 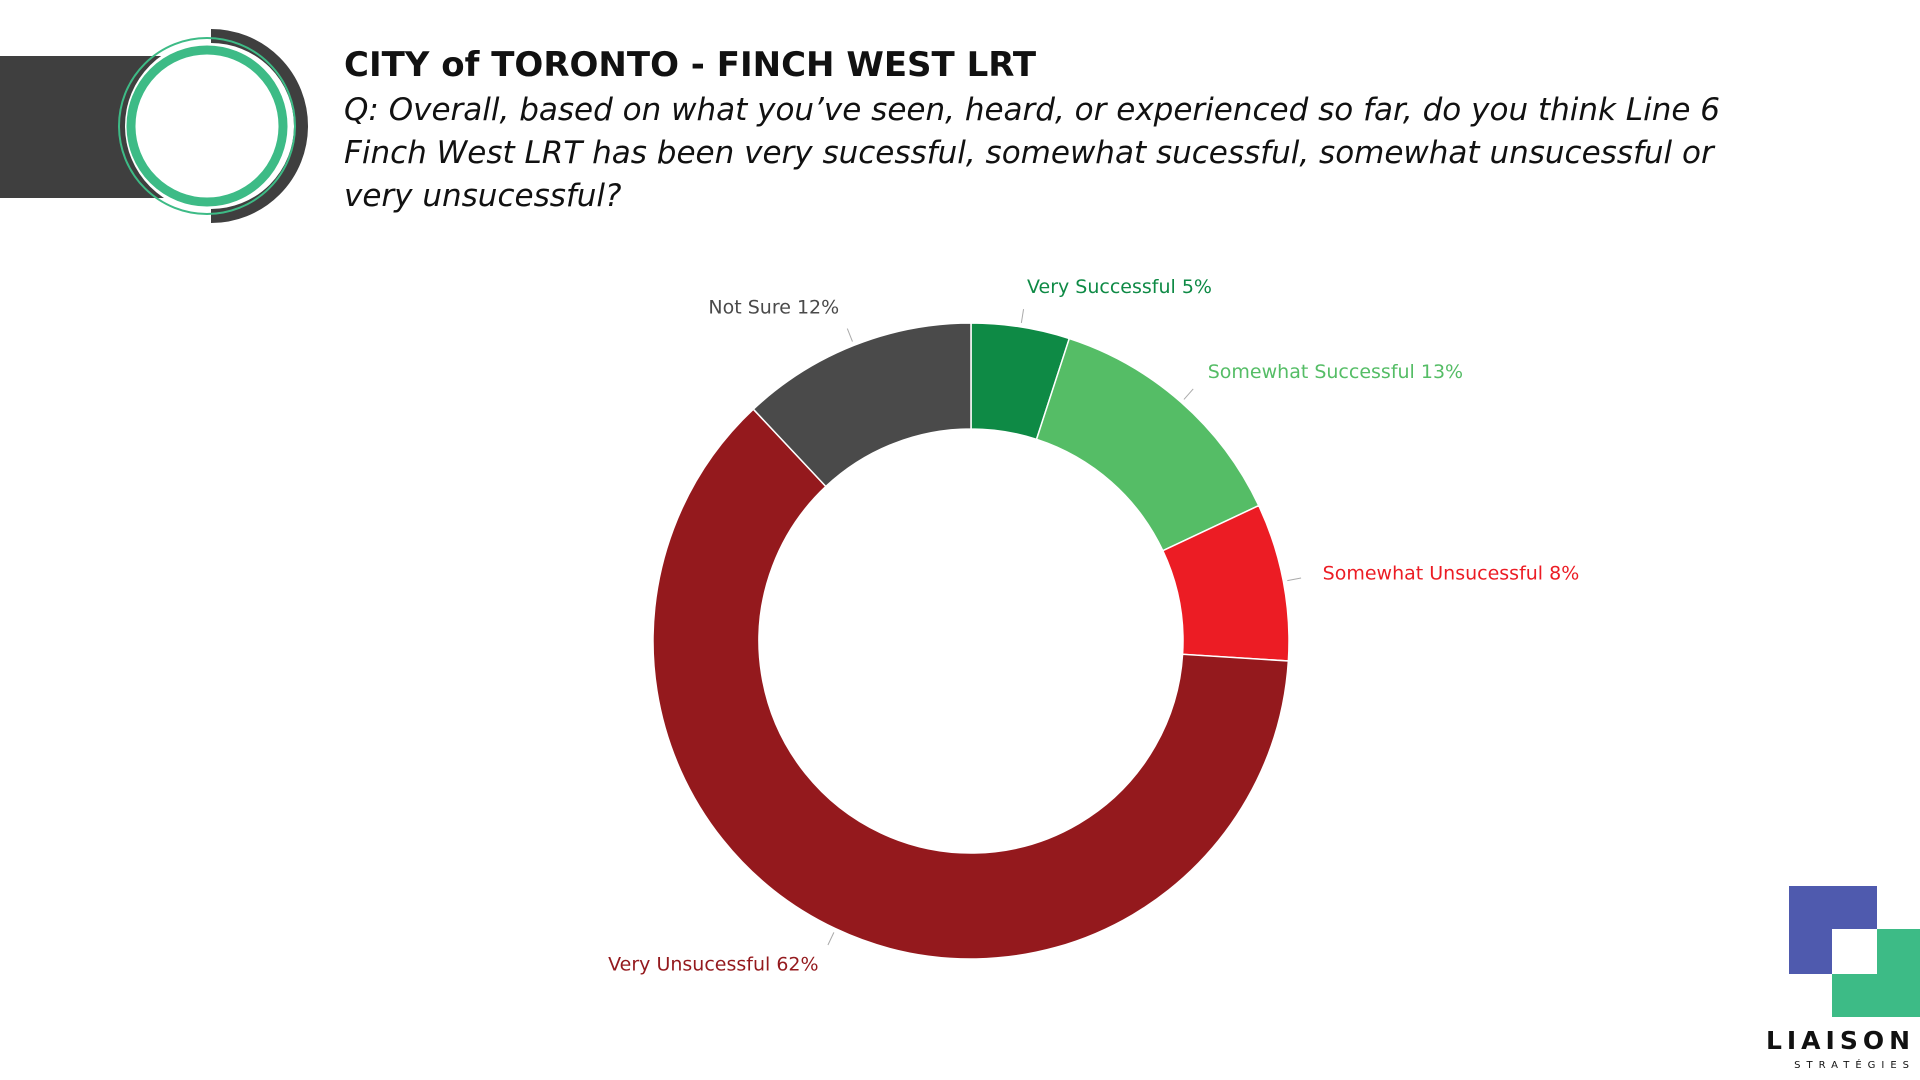 What do you see at coordinates (1843, 978) in the screenshot?
I see `logo: LIAISON STRATÉGIES` at bounding box center [1843, 978].